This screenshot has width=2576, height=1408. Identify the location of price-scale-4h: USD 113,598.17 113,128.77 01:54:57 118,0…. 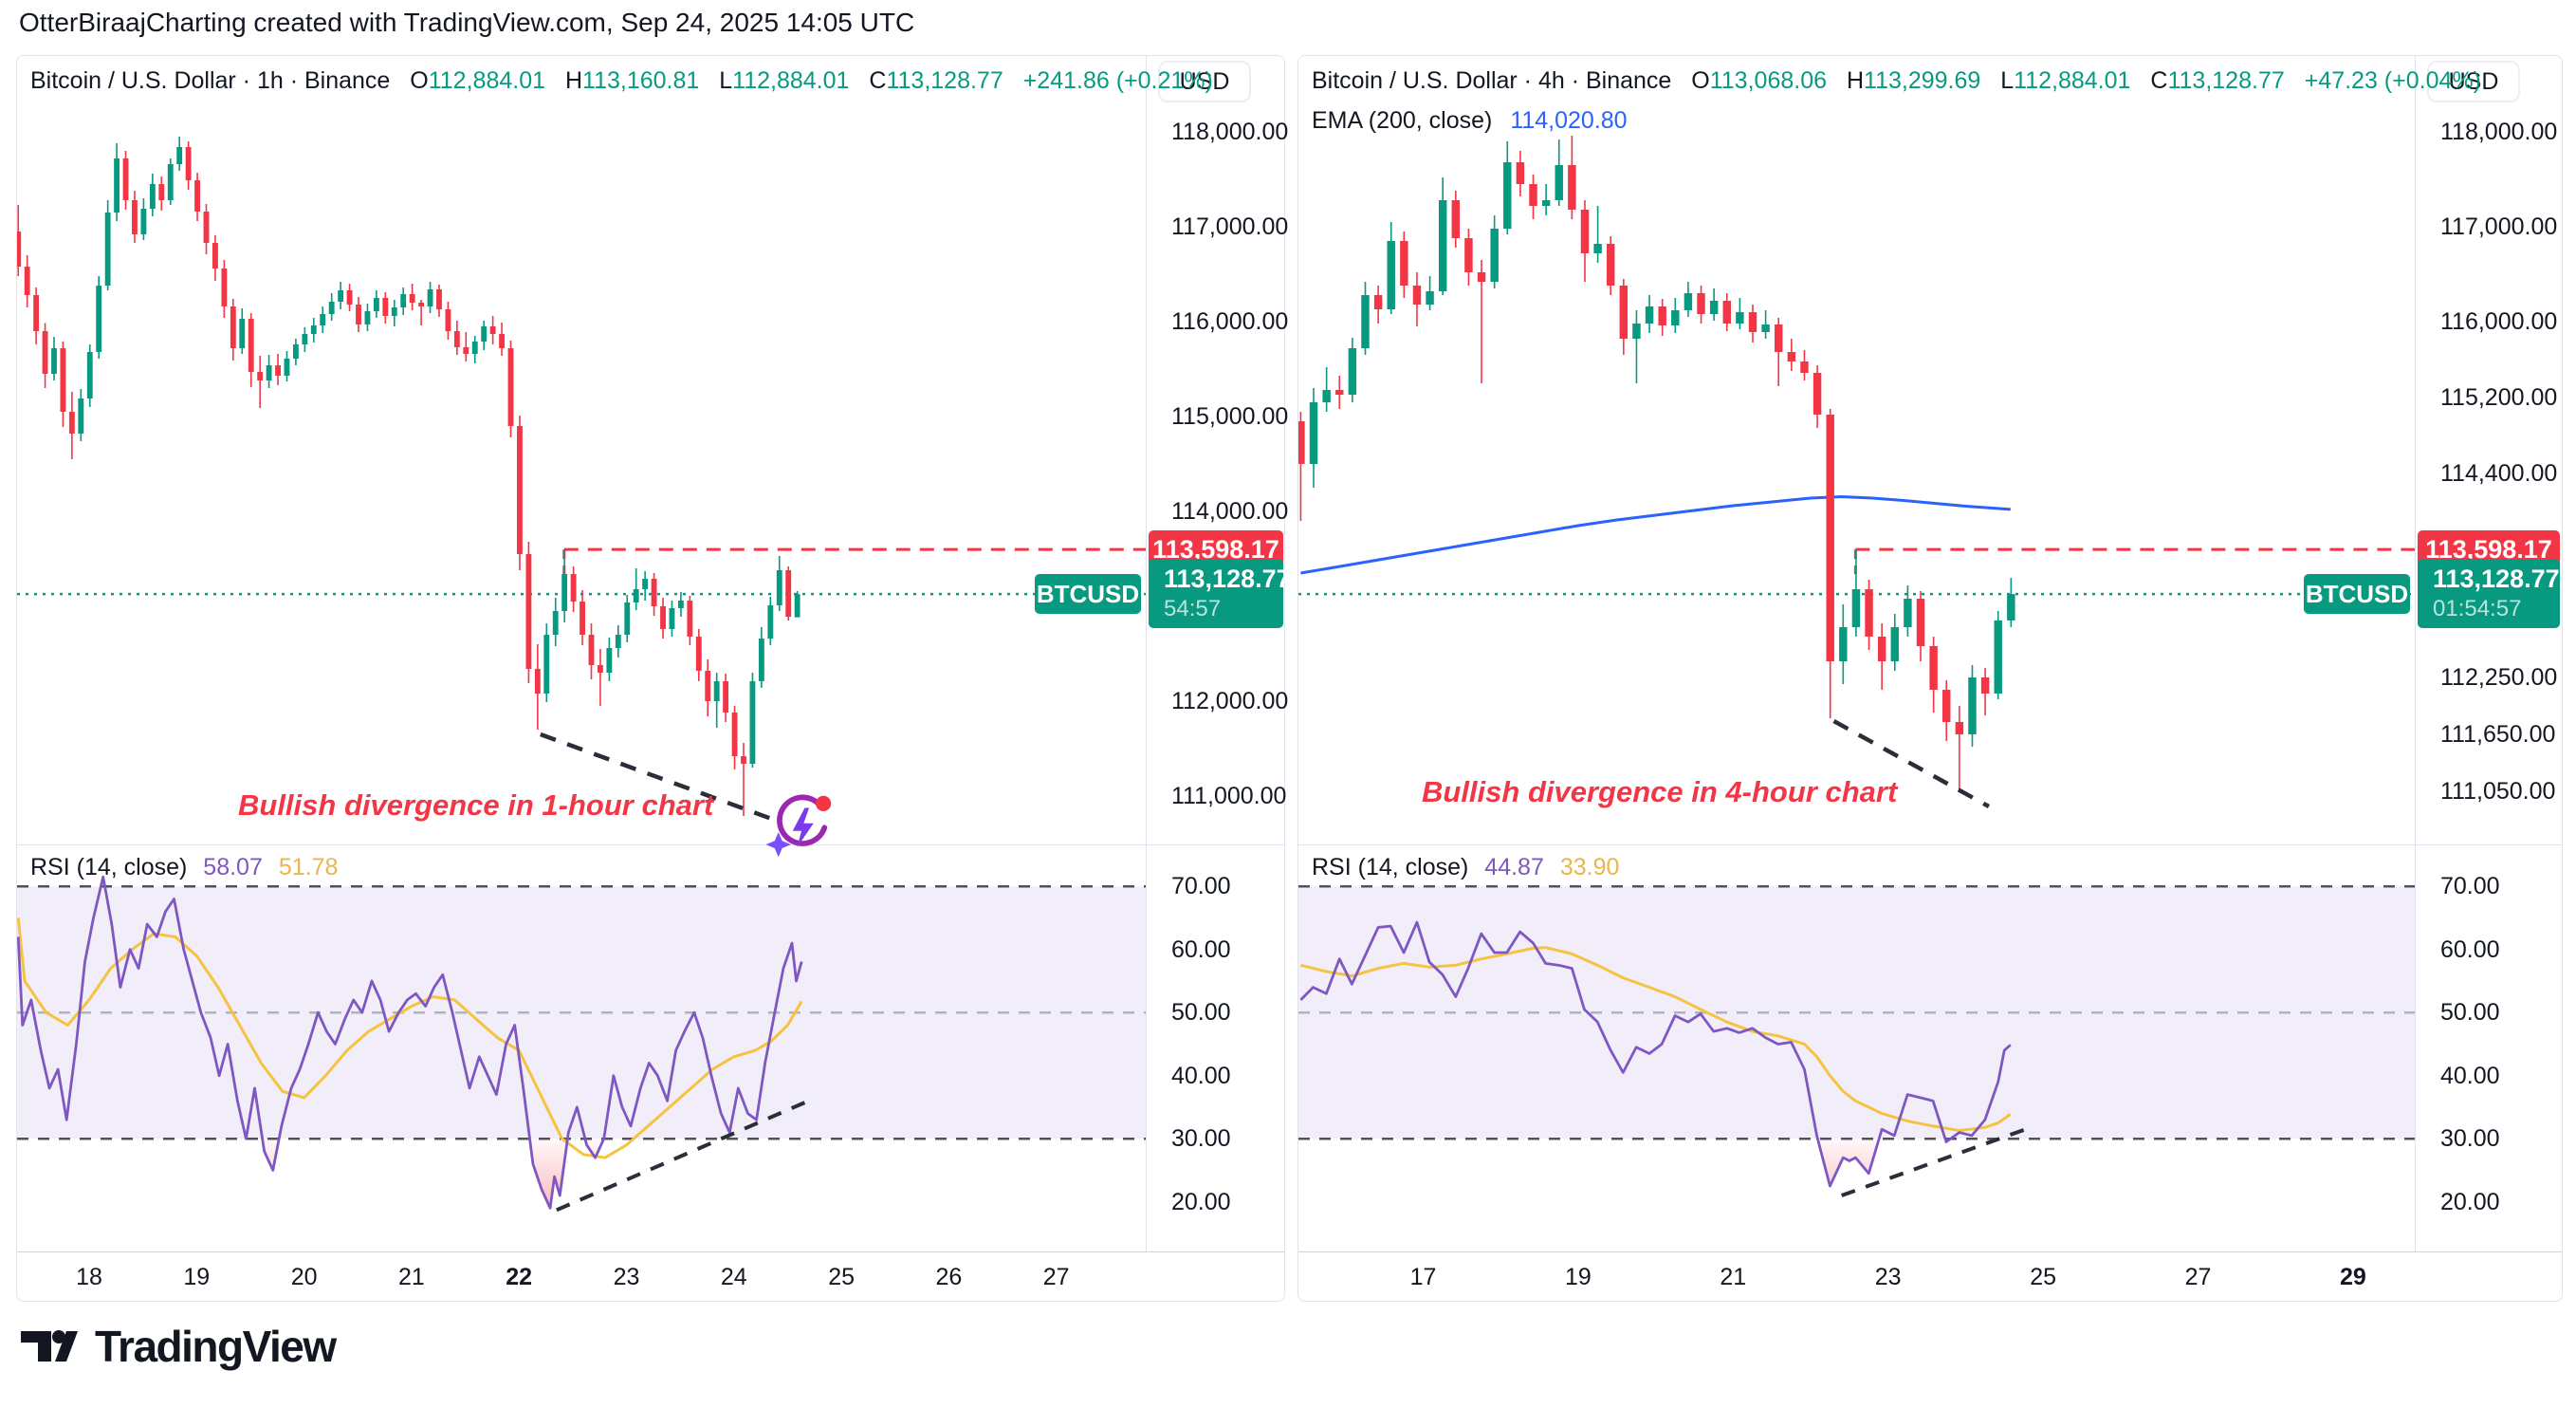
(2488, 653).